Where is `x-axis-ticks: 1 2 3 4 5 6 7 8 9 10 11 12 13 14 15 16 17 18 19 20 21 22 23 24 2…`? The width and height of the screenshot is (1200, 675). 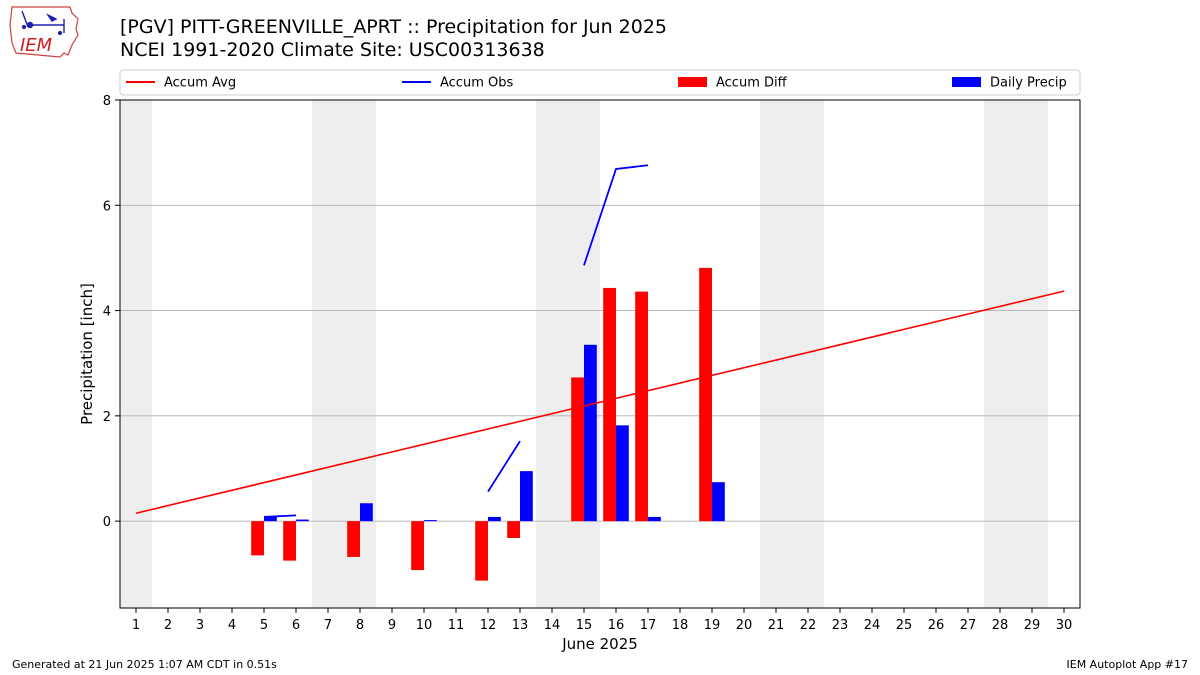
x-axis-ticks: 1 2 3 4 5 6 7 8 9 10 11 12 13 14 15 16 17 18 19 20 21 22 23 24 2… is located at coordinates (602, 620).